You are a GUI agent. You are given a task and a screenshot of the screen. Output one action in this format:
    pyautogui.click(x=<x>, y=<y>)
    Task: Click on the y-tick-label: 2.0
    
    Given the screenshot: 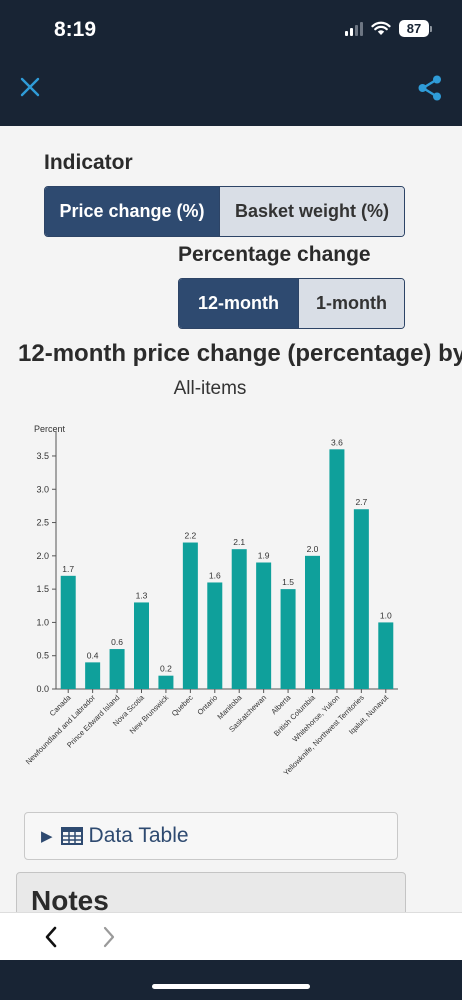 What is the action you would take?
    pyautogui.click(x=42, y=556)
    